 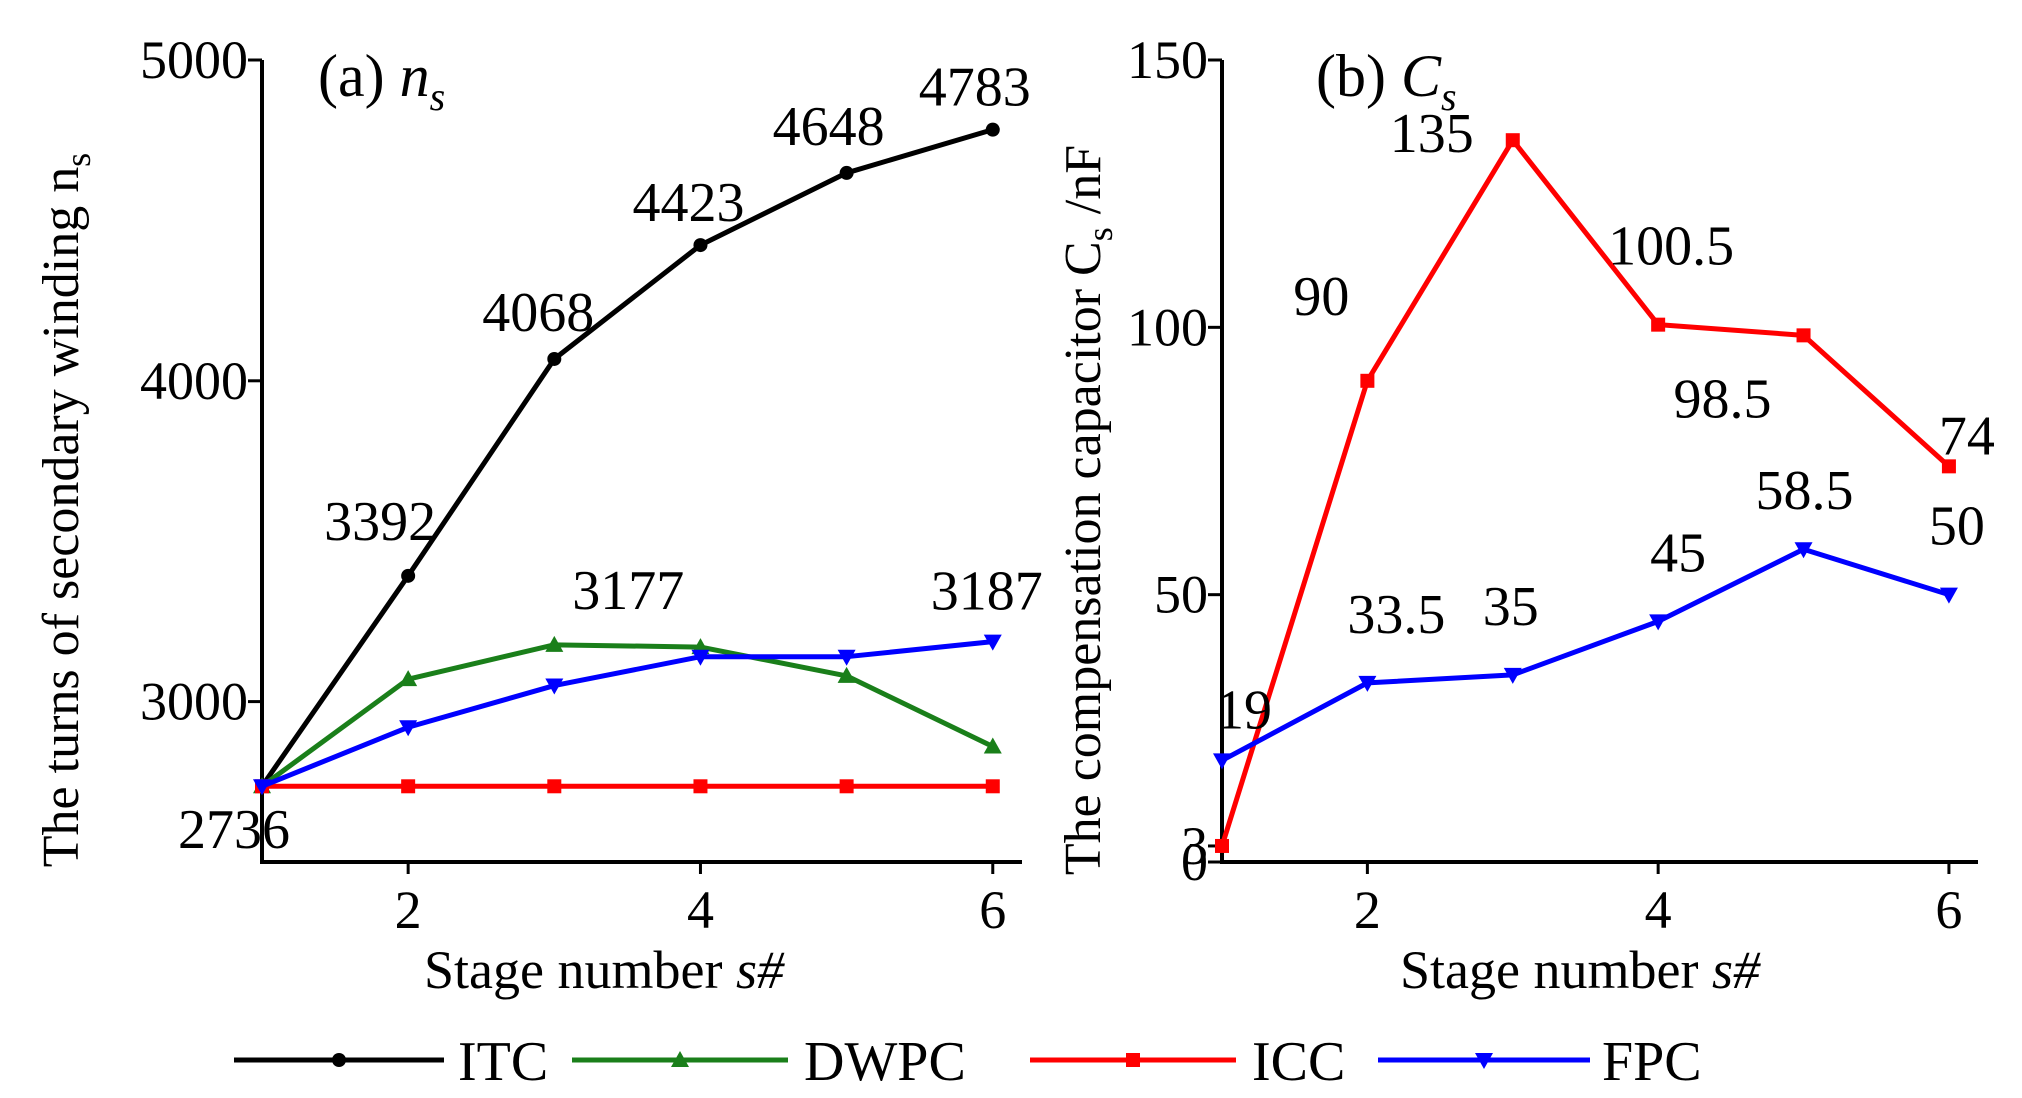 What do you see at coordinates (628, 591) in the screenshot?
I see `data-label: 3177` at bounding box center [628, 591].